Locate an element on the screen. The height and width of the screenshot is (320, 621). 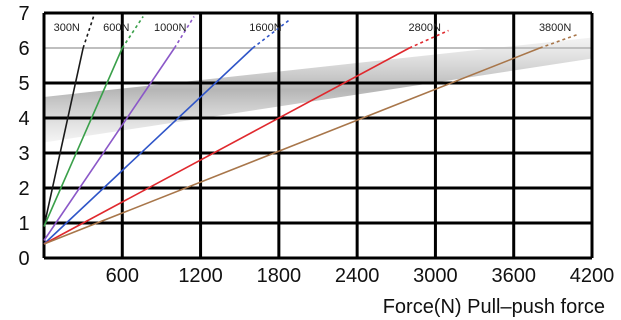
y-tick-label: 5 is located at coordinates (23, 84).